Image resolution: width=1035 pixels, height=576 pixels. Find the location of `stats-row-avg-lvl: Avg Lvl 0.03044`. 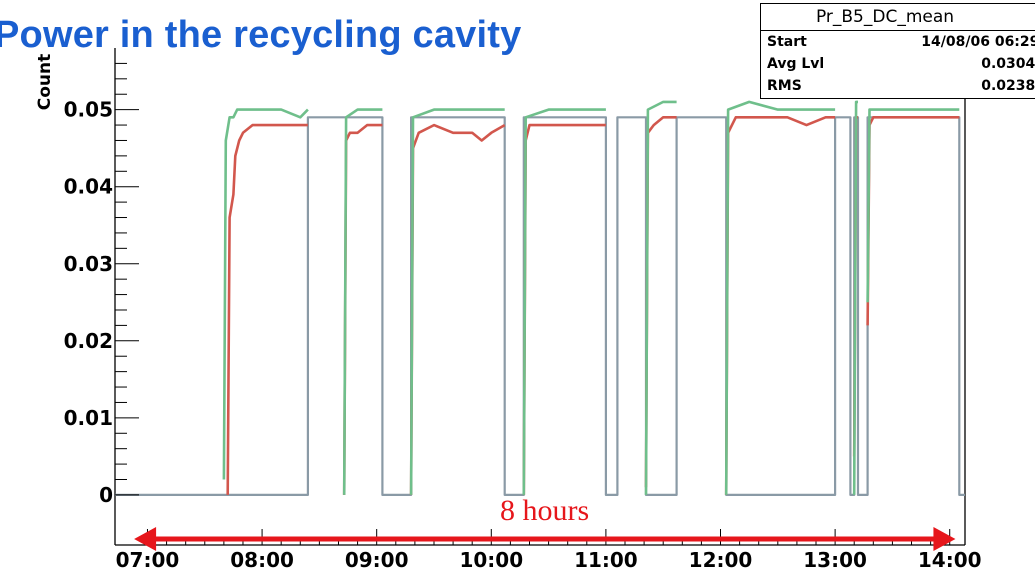

stats-row-avg-lvl: Avg Lvl 0.03044 is located at coordinates (898, 64).